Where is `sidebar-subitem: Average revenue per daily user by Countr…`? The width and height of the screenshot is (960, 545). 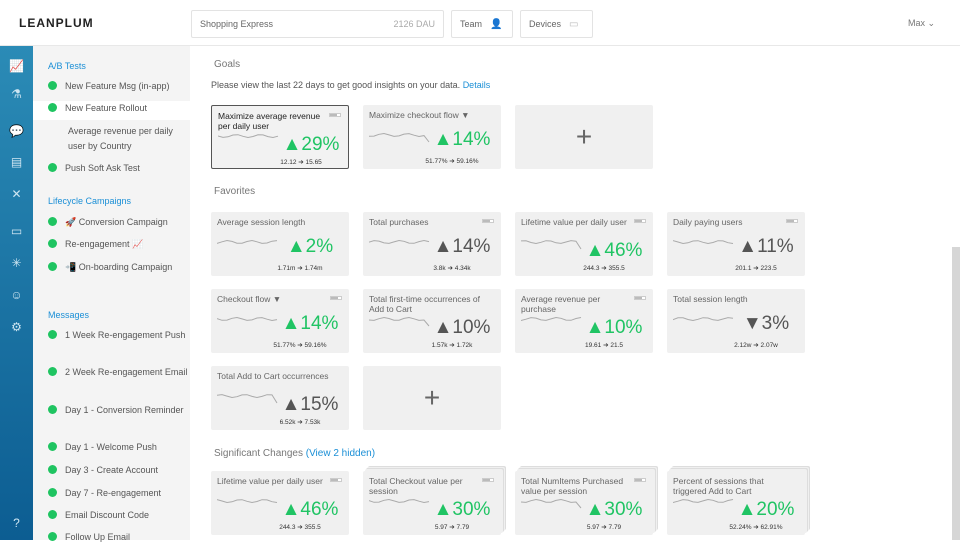 sidebar-subitem: Average revenue per daily user by Countr… is located at coordinates (125, 139).